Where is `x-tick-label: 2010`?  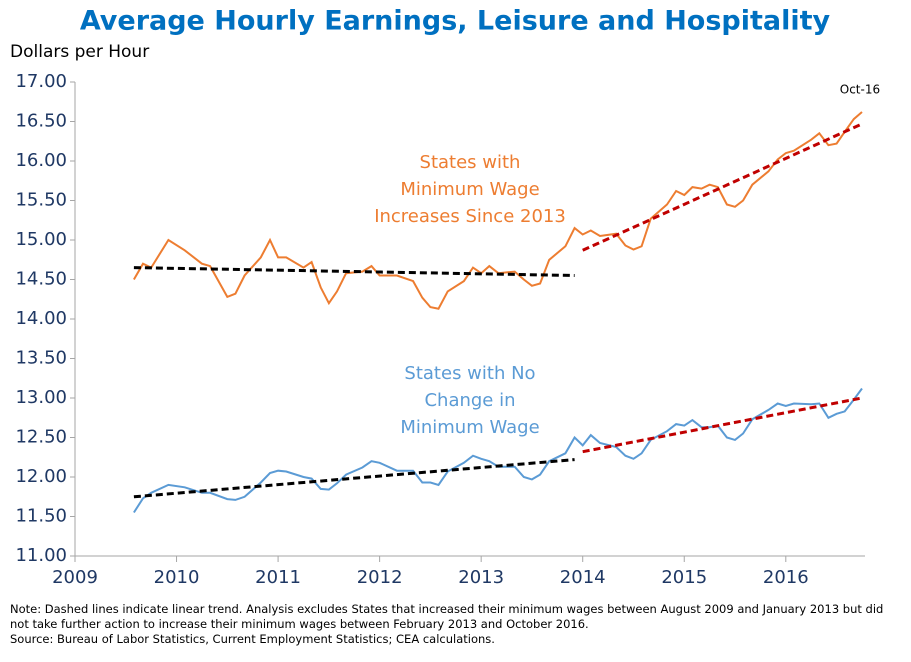
x-tick-label: 2010 is located at coordinates (177, 577).